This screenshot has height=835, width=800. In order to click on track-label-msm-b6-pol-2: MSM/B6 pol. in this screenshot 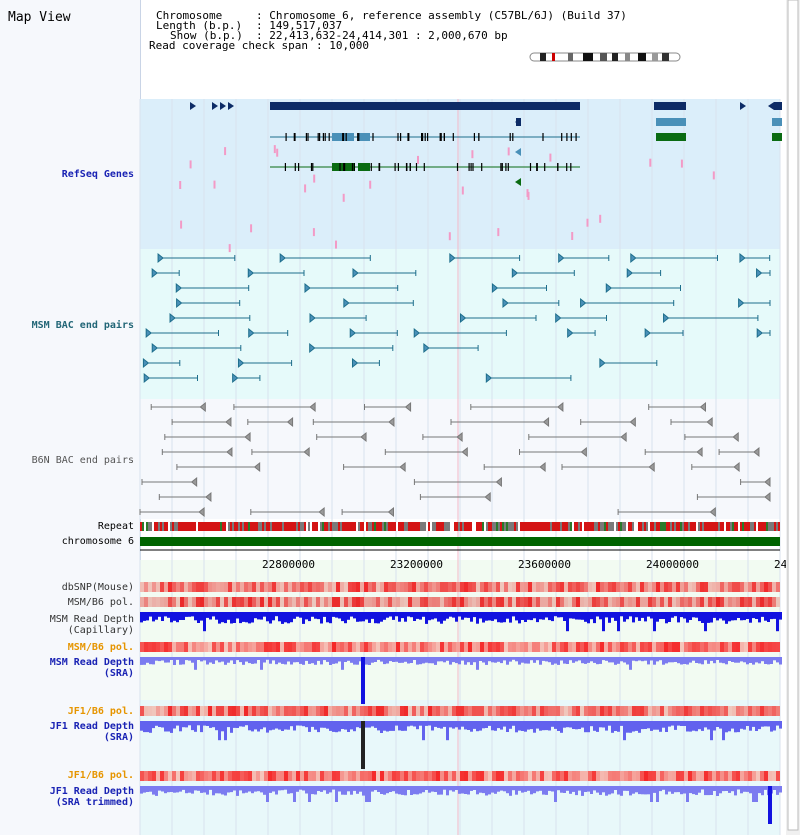, I will do `click(100, 647)`.